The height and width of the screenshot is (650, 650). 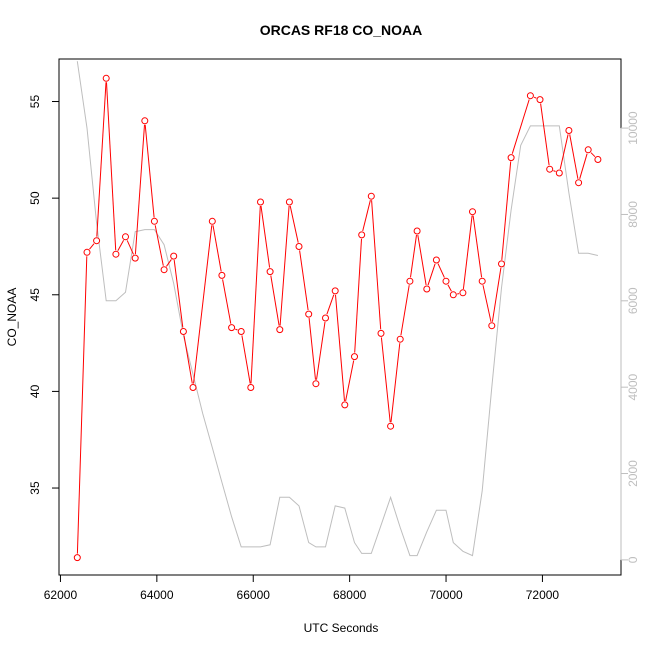 What do you see at coordinates (446, 595) in the screenshot?
I see `x-tick-label: 70000` at bounding box center [446, 595].